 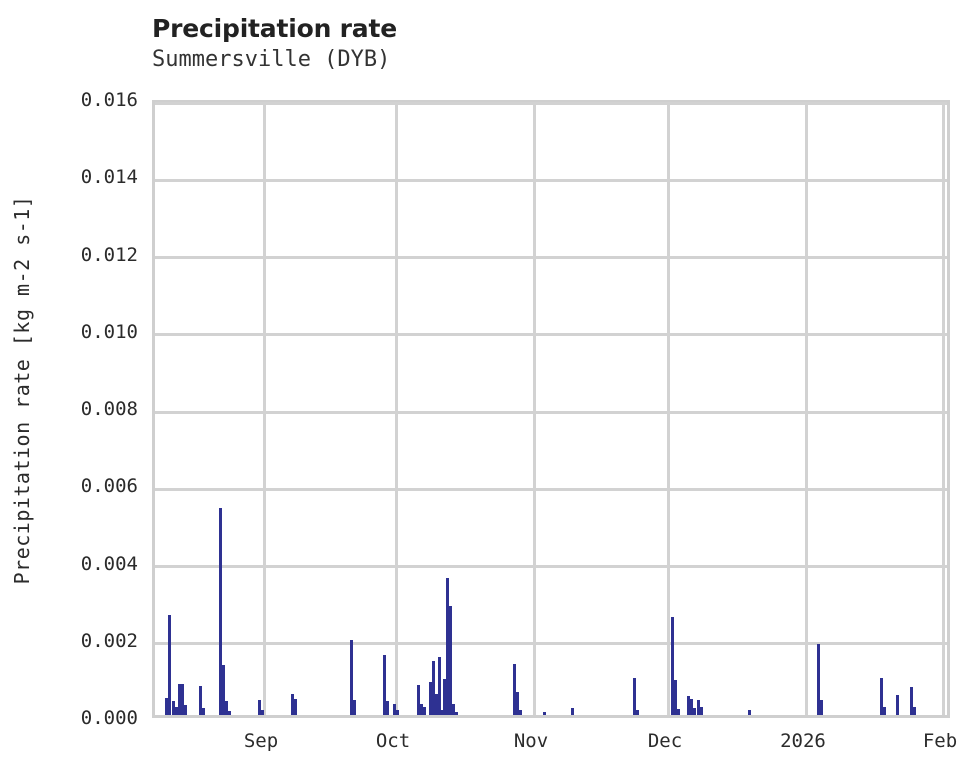 What do you see at coordinates (109, 563) in the screenshot?
I see `y-tick-label: 0.004` at bounding box center [109, 563].